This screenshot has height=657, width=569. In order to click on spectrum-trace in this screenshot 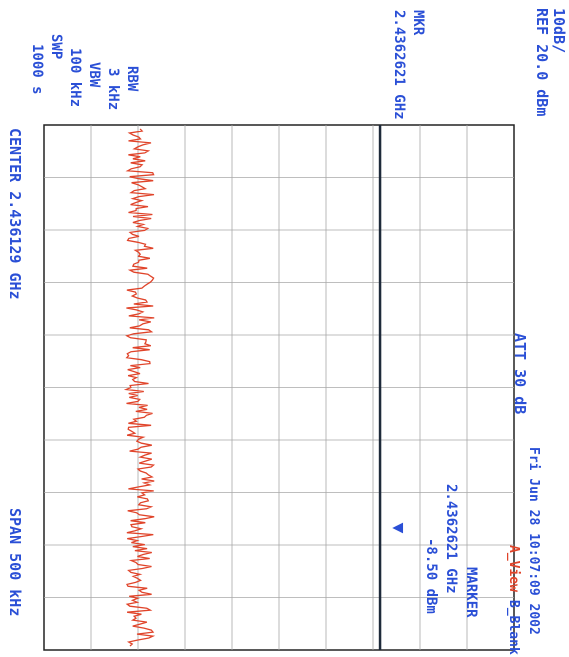, I will do `click(139, 387)`.